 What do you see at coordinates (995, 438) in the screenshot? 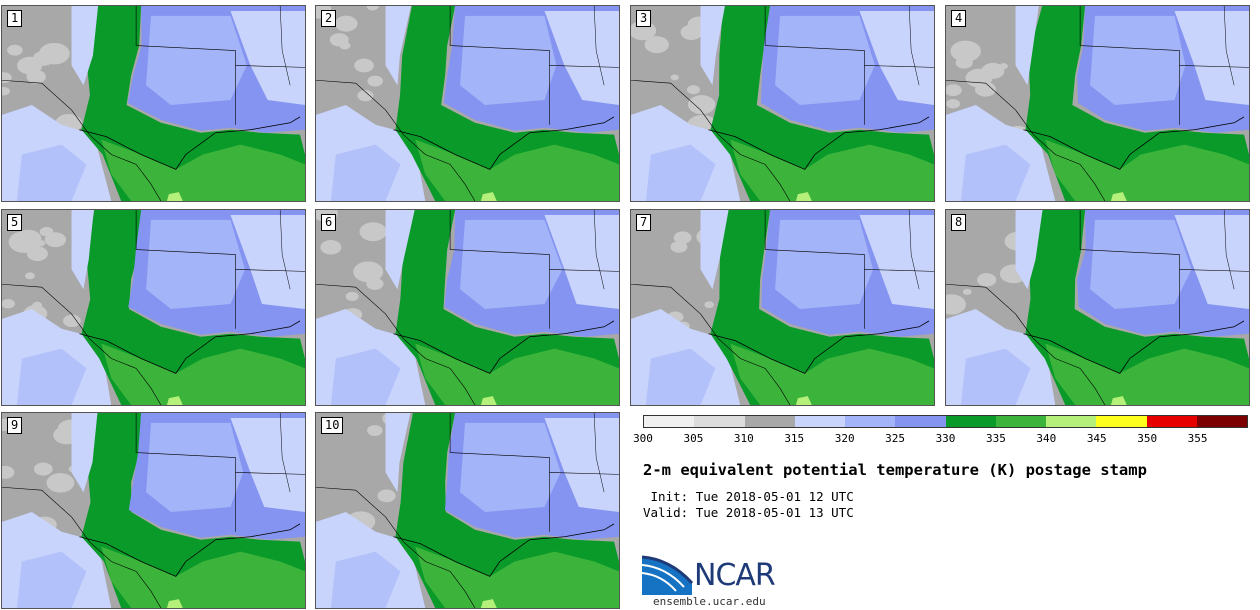
I see `colorbar-tick-label: 335` at bounding box center [995, 438].